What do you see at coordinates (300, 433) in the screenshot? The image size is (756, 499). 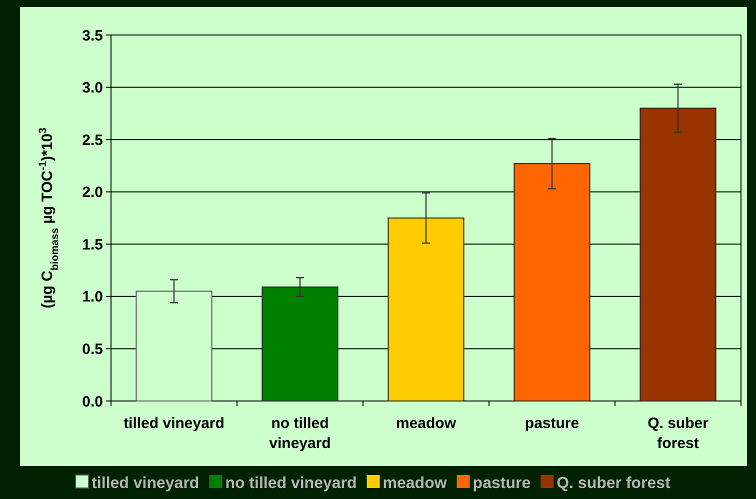 I see `x-tick-label: no tilled vineyard` at bounding box center [300, 433].